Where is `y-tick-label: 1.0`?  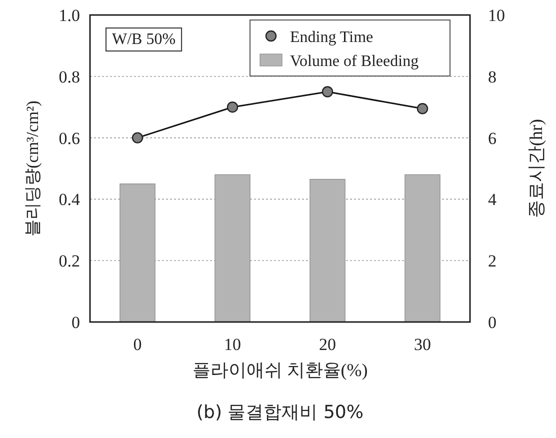 y-tick-label: 1.0 is located at coordinates (69, 15).